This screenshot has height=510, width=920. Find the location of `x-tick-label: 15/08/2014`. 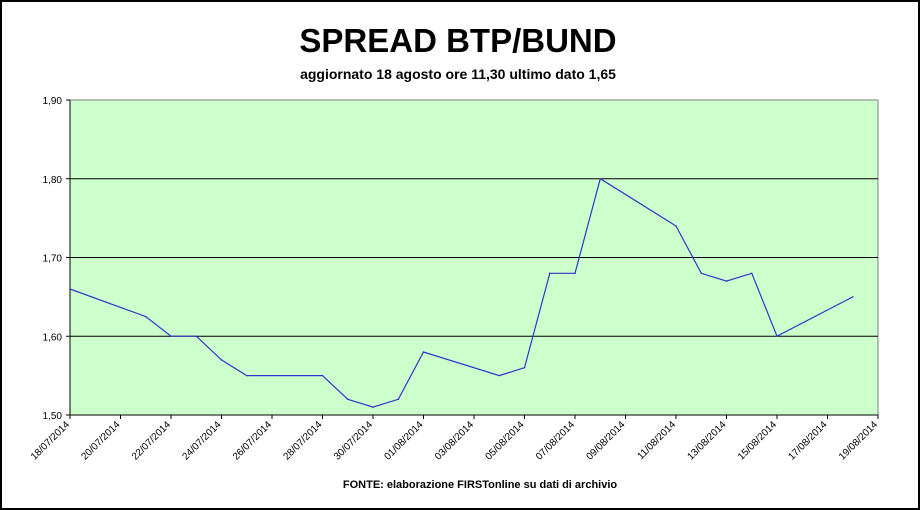

x-tick-label: 15/08/2014 is located at coordinates (757, 440).